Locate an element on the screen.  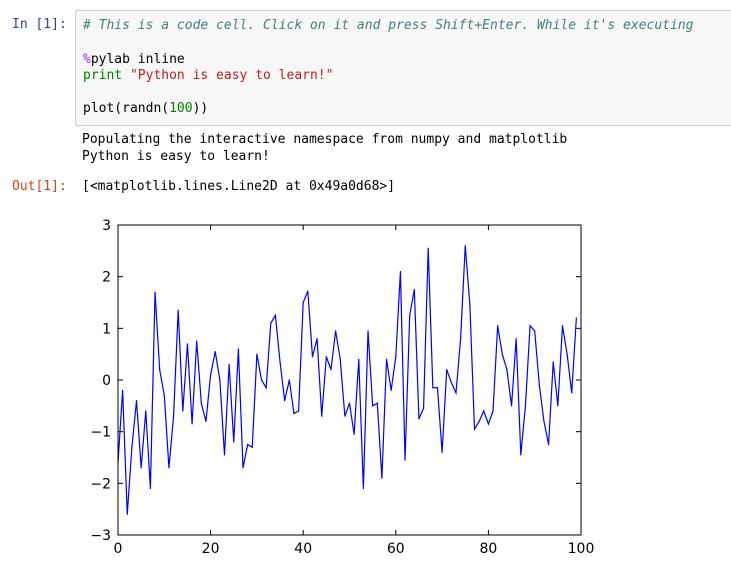
x-tick-label: 20 is located at coordinates (211, 549).